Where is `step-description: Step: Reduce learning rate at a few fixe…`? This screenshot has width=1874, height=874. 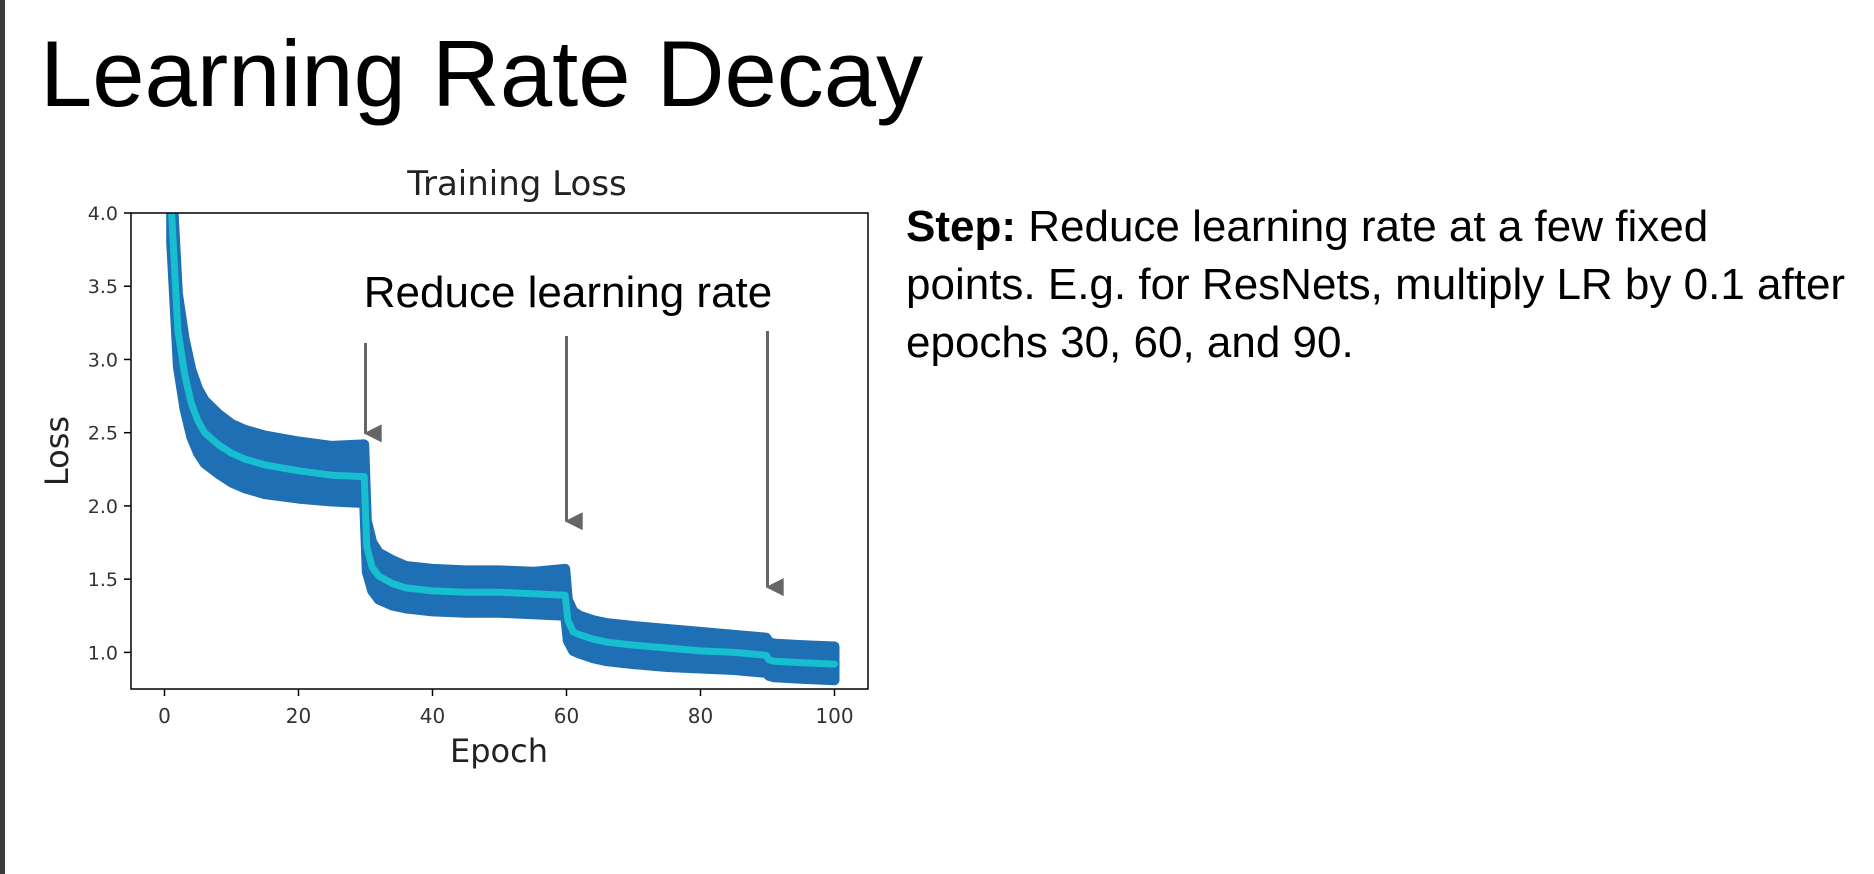
step-description: Step: Reduce learning rate at a few fixe… is located at coordinates (1376, 285).